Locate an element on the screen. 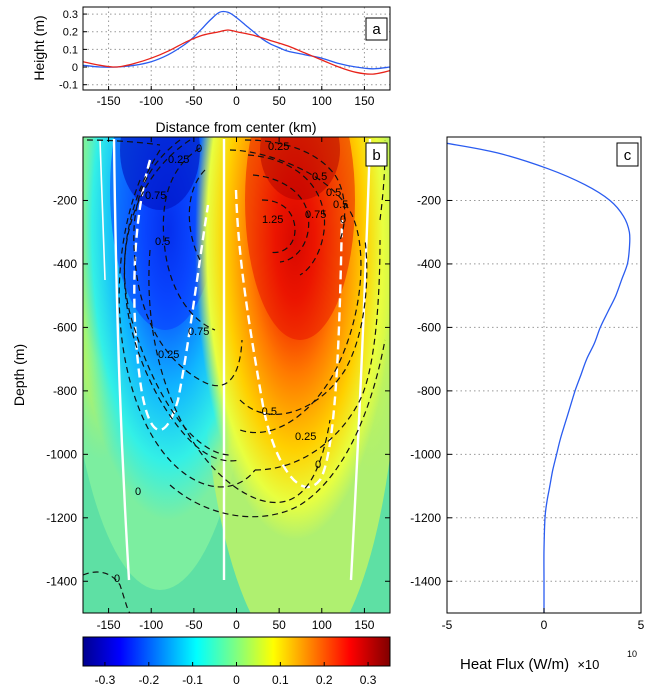 This screenshot has height=692, width=650. colorbar: -0.3 -0.2 -0.1 0 0.1 0.2 0.3 is located at coordinates (236, 661).